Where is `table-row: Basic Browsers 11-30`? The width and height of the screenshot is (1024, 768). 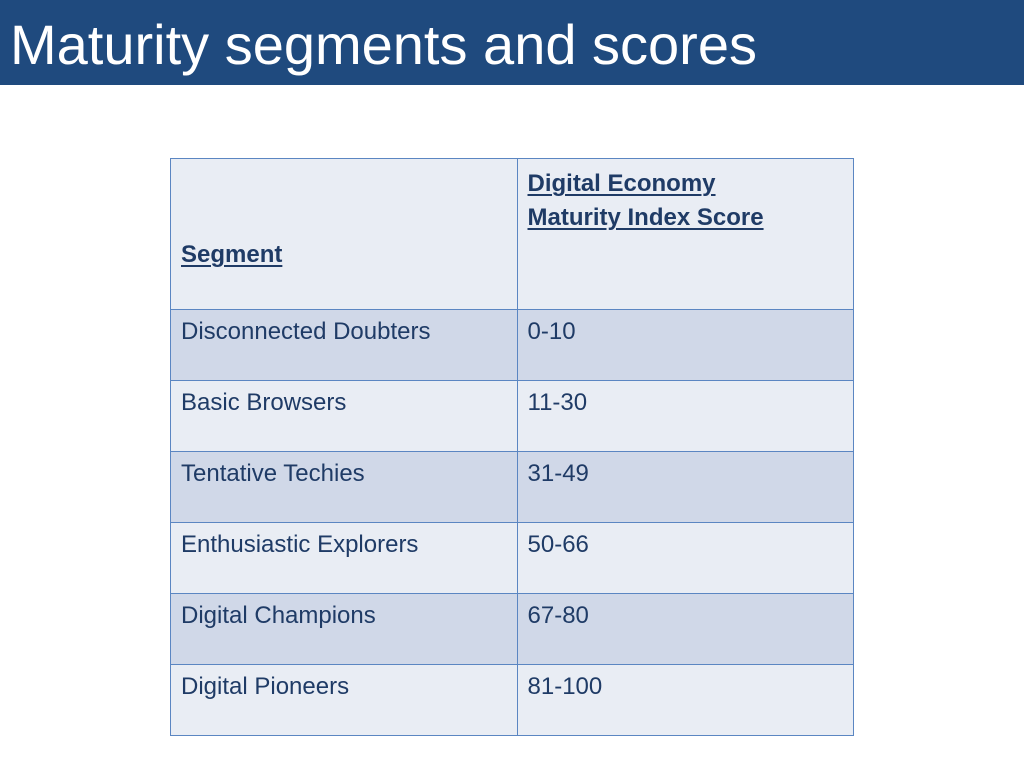 table-row: Basic Browsers 11-30 is located at coordinates (512, 416).